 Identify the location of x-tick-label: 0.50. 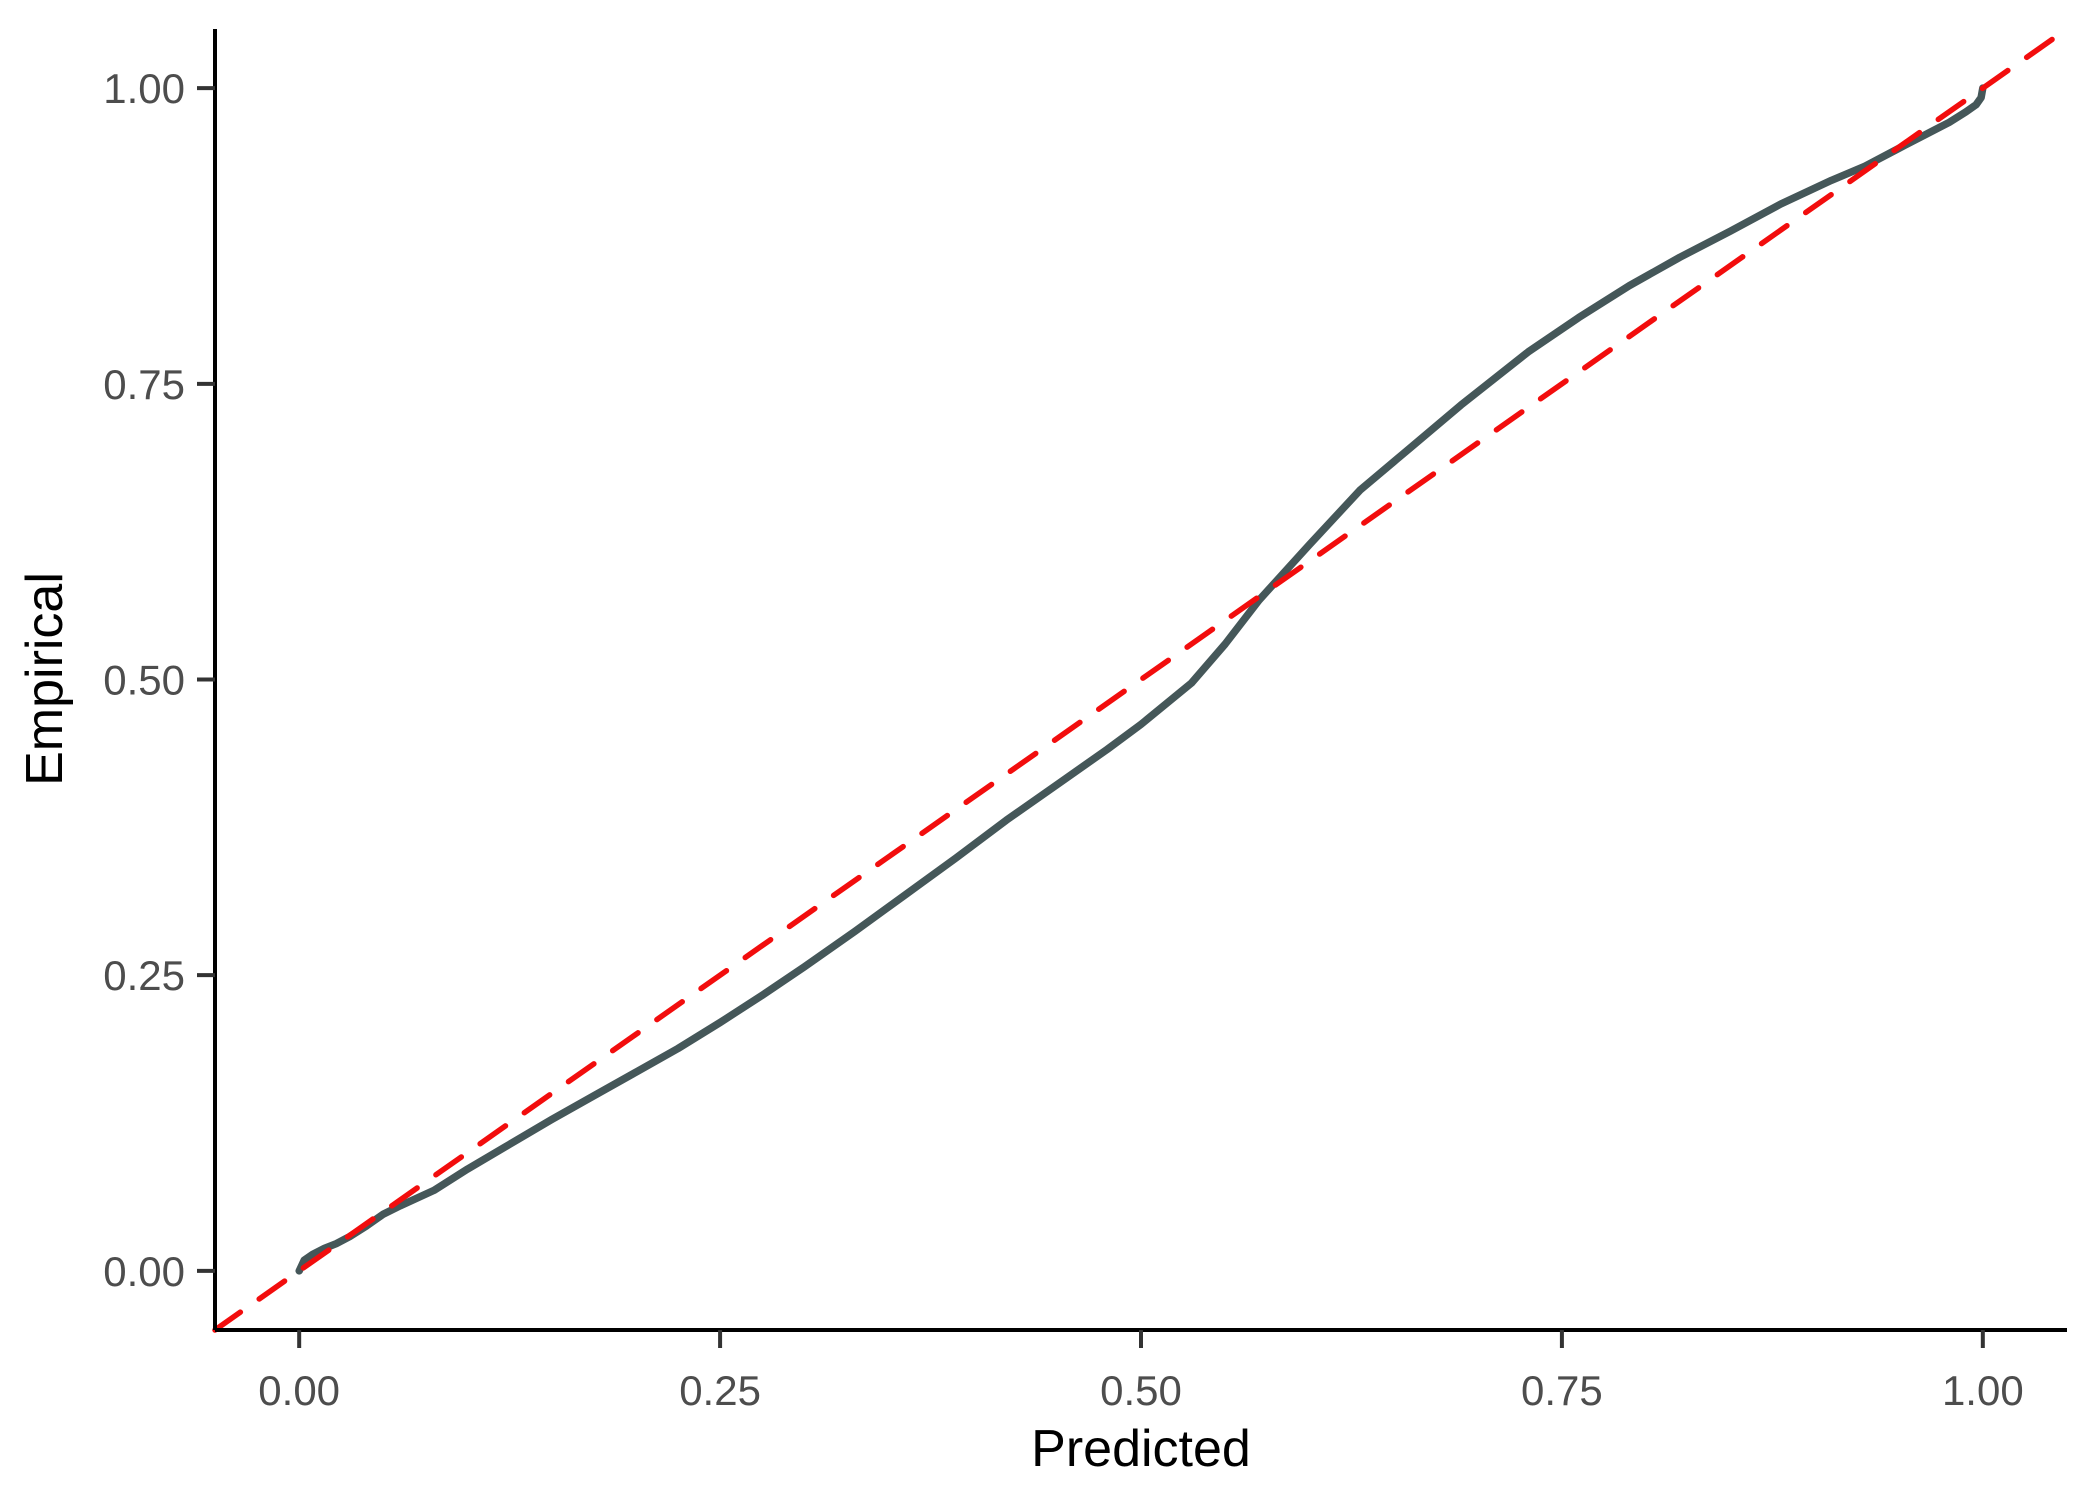
(1141, 1390).